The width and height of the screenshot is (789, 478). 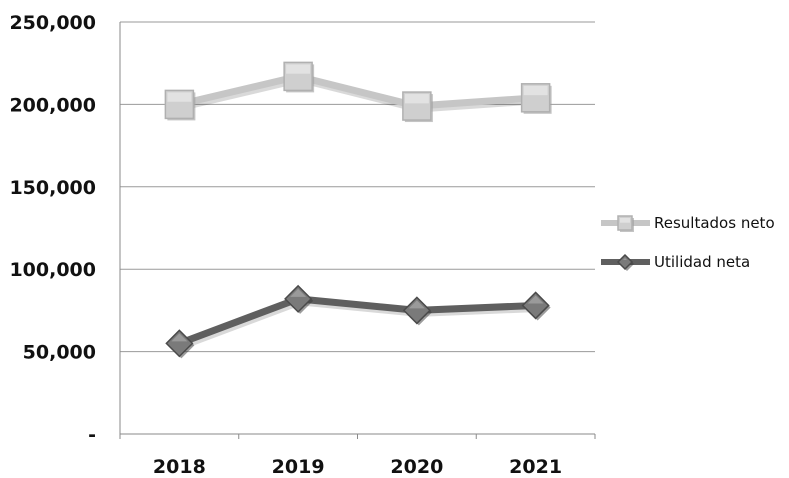 I want to click on series-utilidad-neta, so click(x=358, y=321).